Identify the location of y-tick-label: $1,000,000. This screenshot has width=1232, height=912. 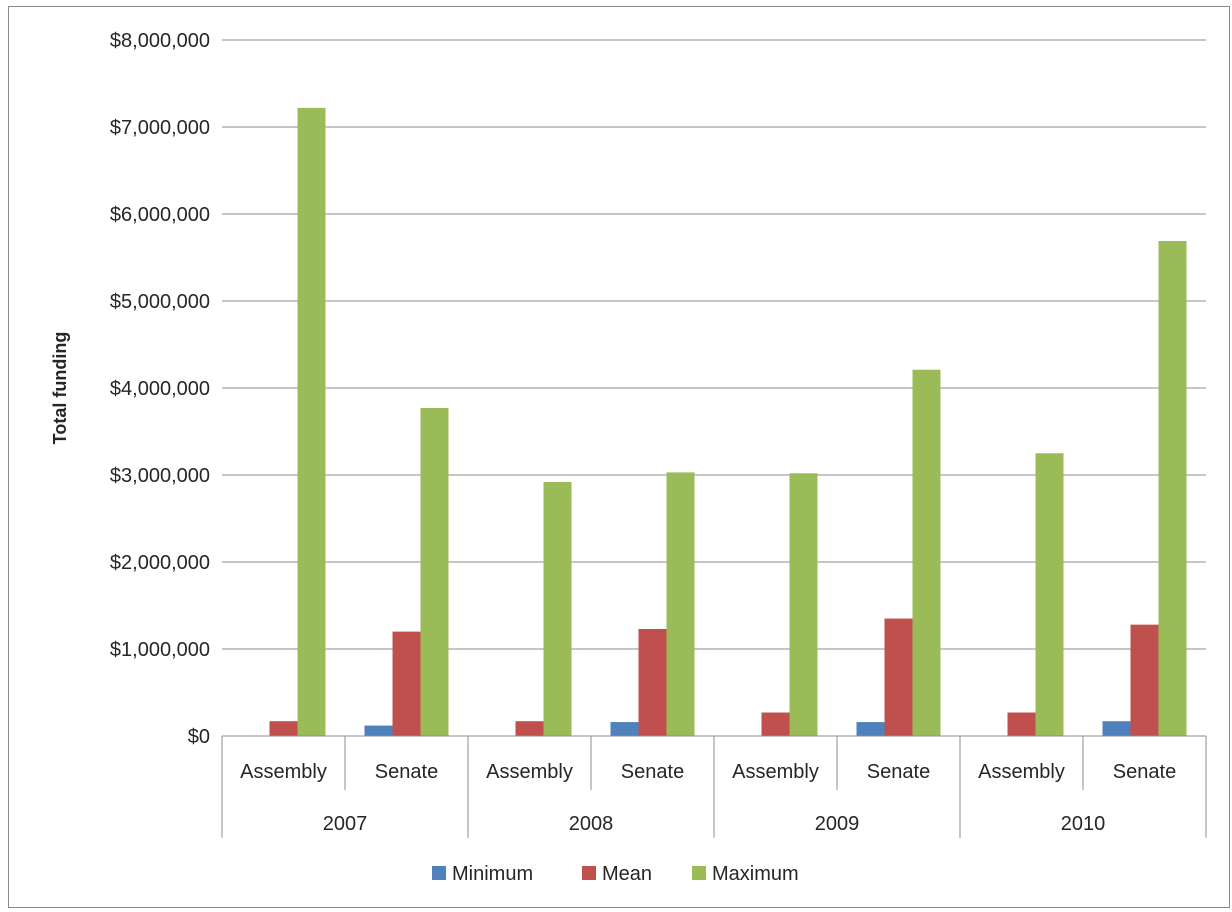
(160, 650).